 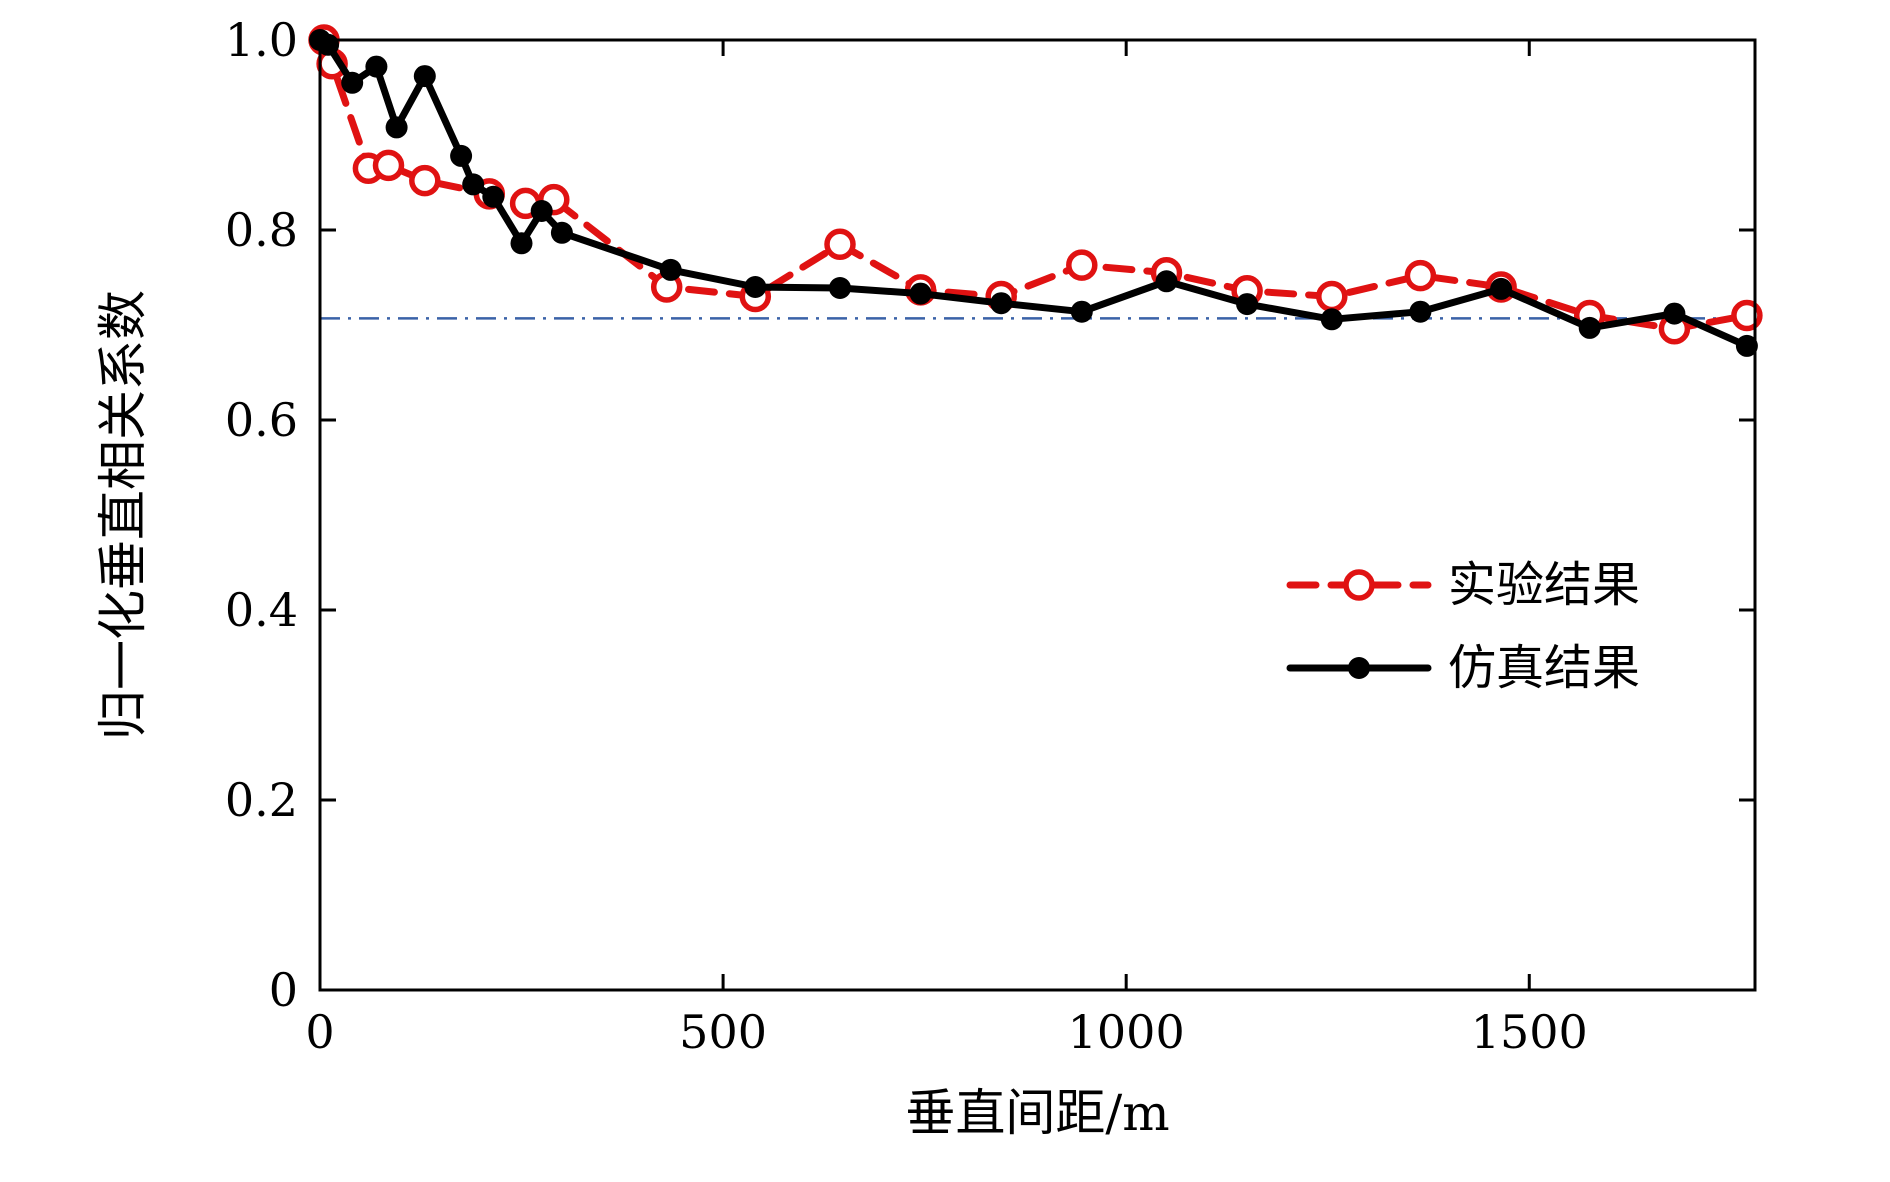 What do you see at coordinates (261, 800) in the screenshot?
I see `y-tick-label: 0.2` at bounding box center [261, 800].